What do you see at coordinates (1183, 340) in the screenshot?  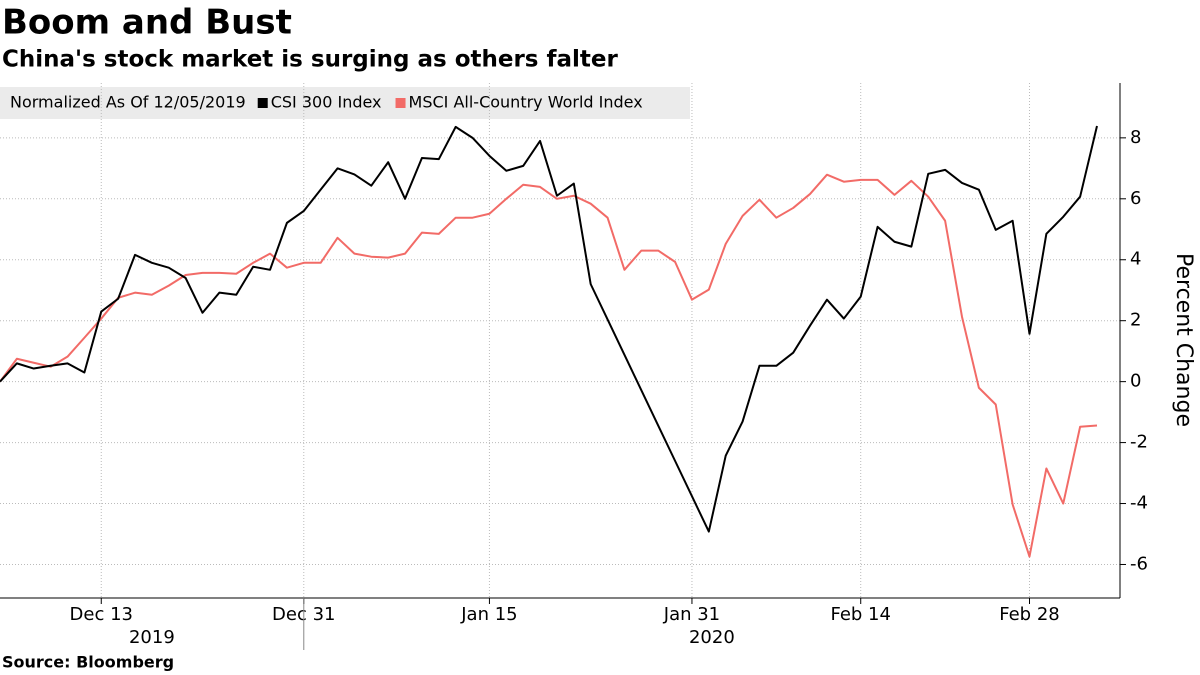 I see `y-axis-title: Percent Change` at bounding box center [1183, 340].